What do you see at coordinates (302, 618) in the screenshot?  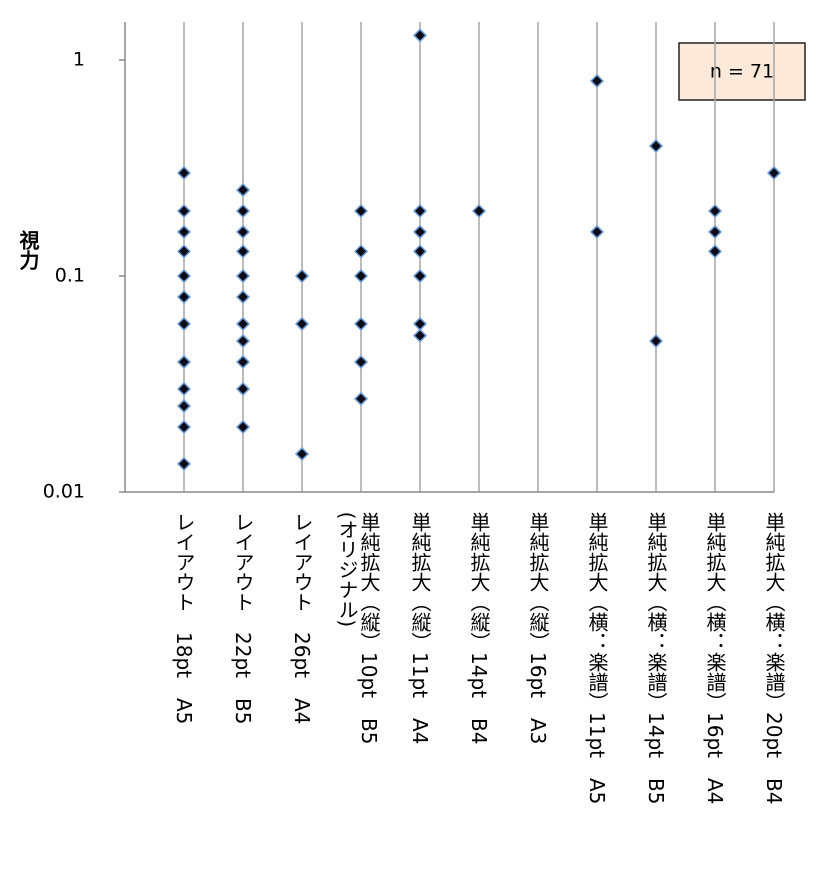 I see `x-tick-label: レイアウト 26pt A4` at bounding box center [302, 618].